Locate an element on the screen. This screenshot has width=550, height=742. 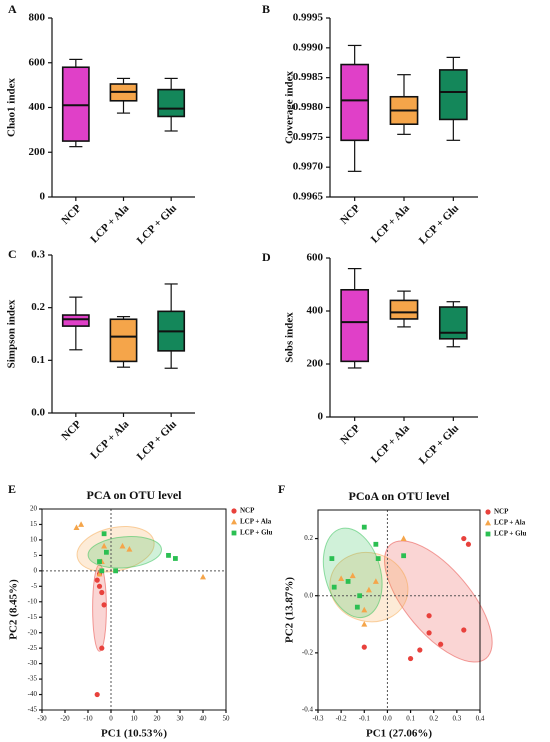
y-tick-label: 400 is located at coordinates (315, 311).